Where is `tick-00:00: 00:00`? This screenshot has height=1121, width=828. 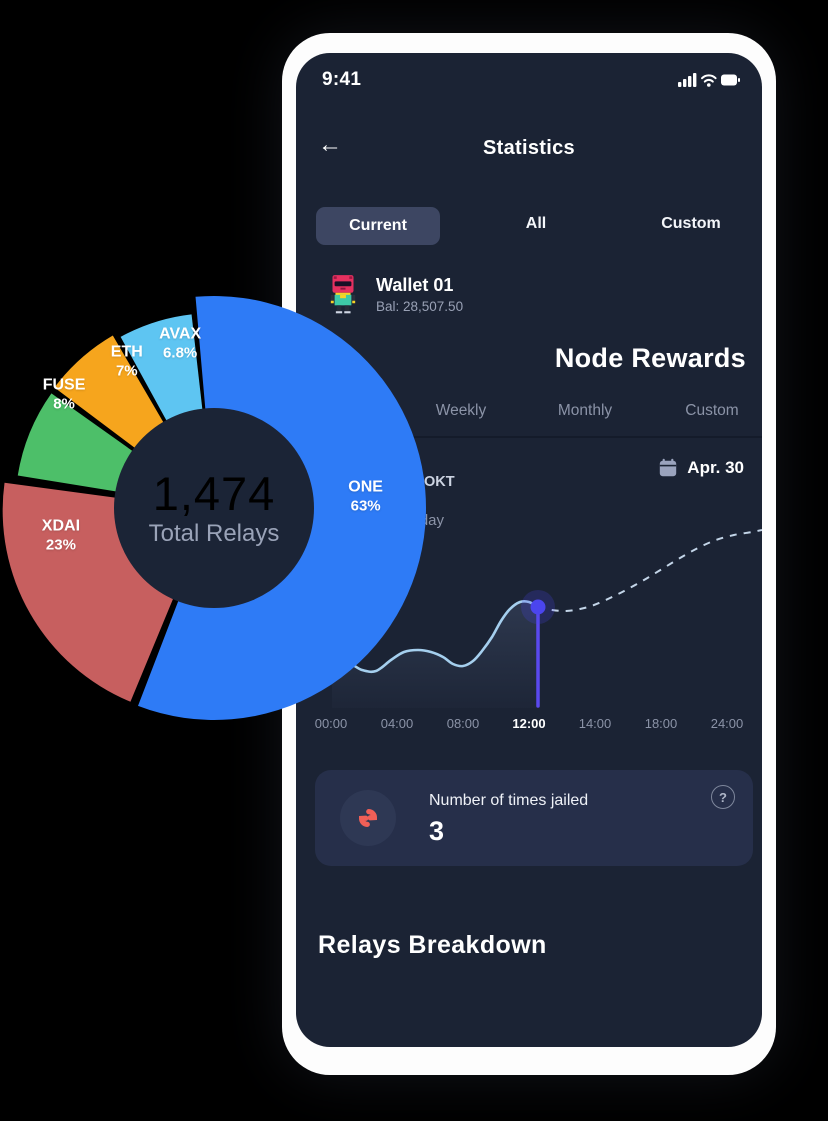 tick-00:00: 00:00 is located at coordinates (331, 723).